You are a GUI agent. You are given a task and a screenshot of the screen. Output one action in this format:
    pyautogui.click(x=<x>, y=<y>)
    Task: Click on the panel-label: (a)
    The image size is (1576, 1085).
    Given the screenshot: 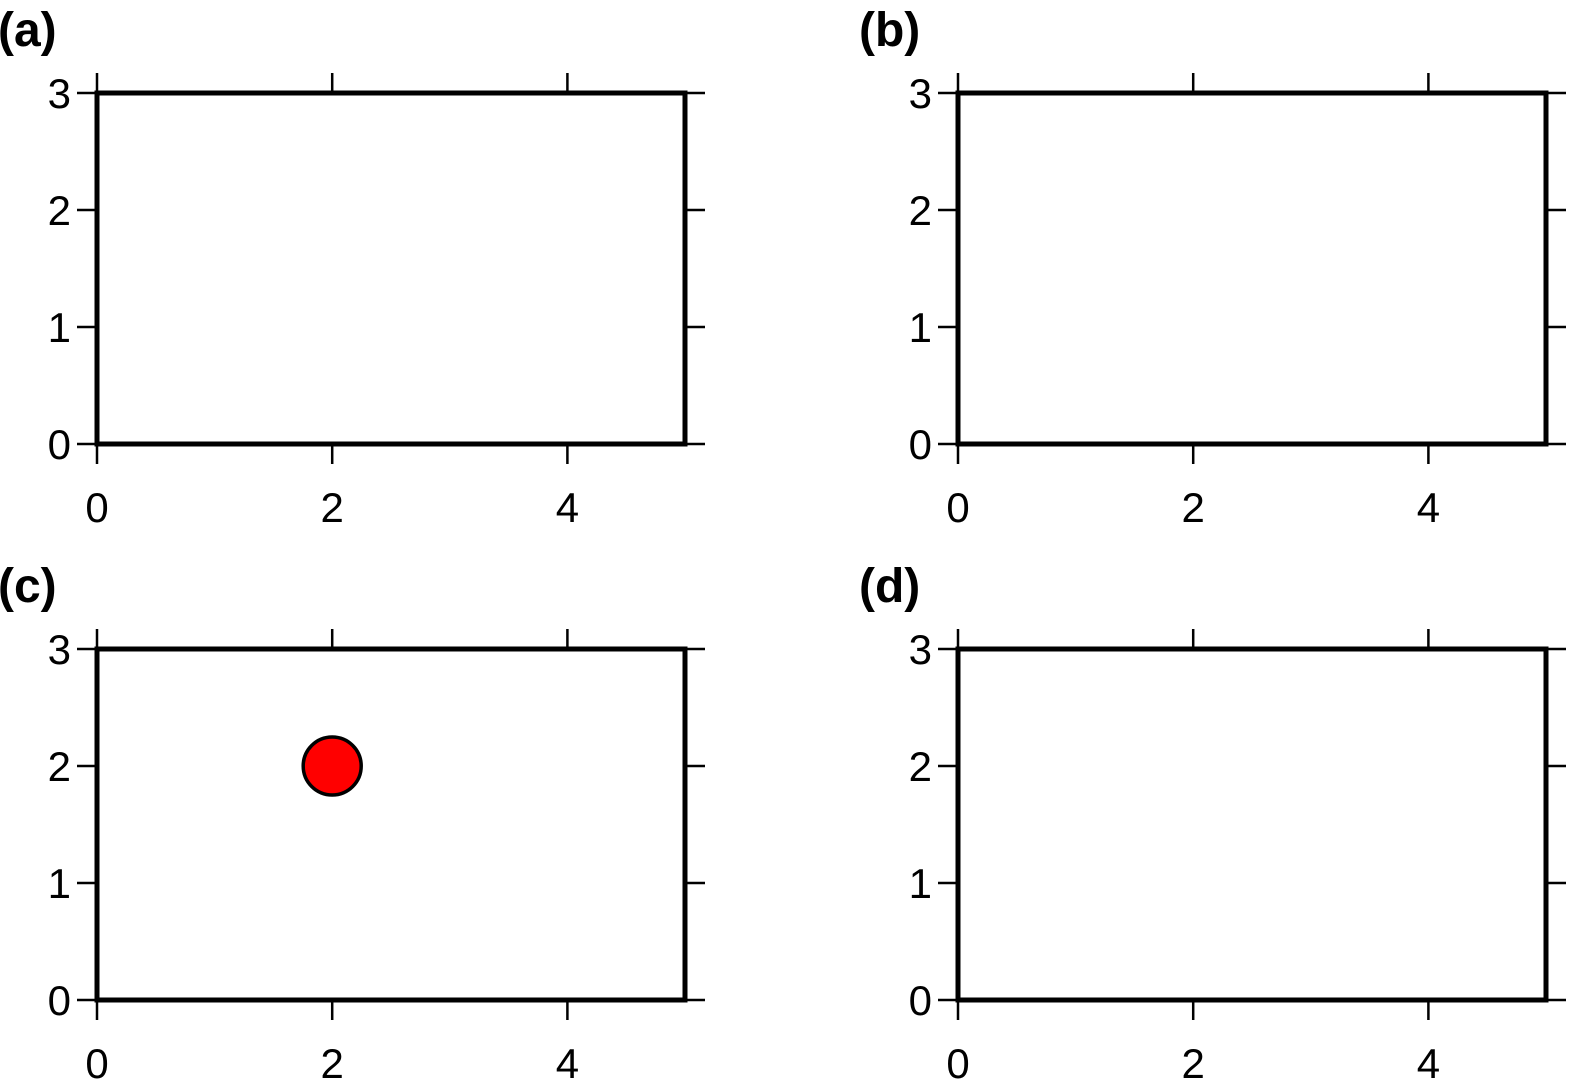 What is the action you would take?
    pyautogui.click(x=28, y=30)
    